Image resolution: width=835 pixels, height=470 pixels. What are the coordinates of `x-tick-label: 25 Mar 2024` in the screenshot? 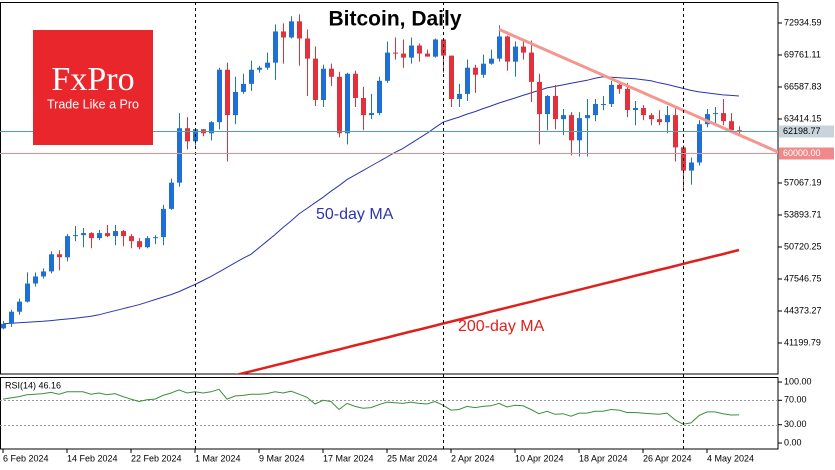 It's located at (412, 458).